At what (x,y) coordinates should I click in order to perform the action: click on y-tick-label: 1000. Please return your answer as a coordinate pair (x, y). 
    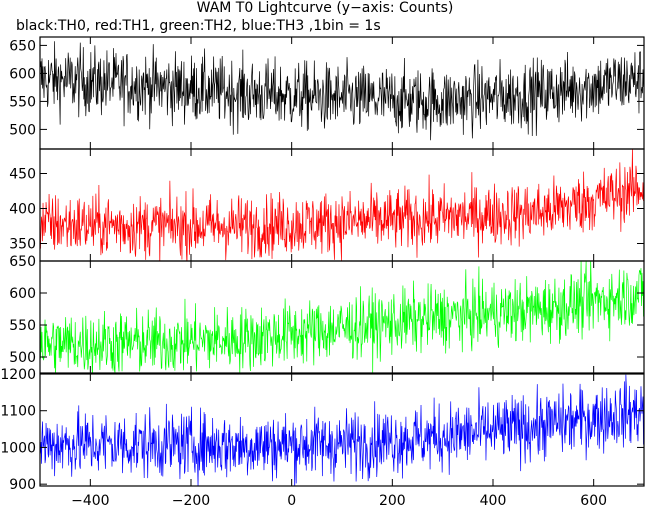
    Looking at the image, I should click on (18, 448).